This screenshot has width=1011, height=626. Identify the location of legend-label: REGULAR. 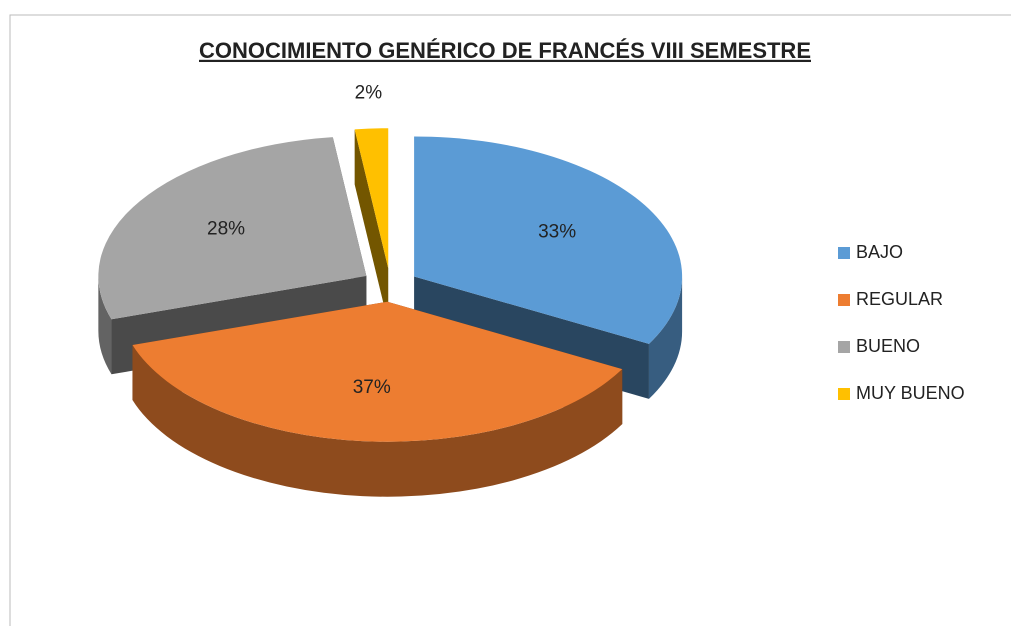
(899, 299).